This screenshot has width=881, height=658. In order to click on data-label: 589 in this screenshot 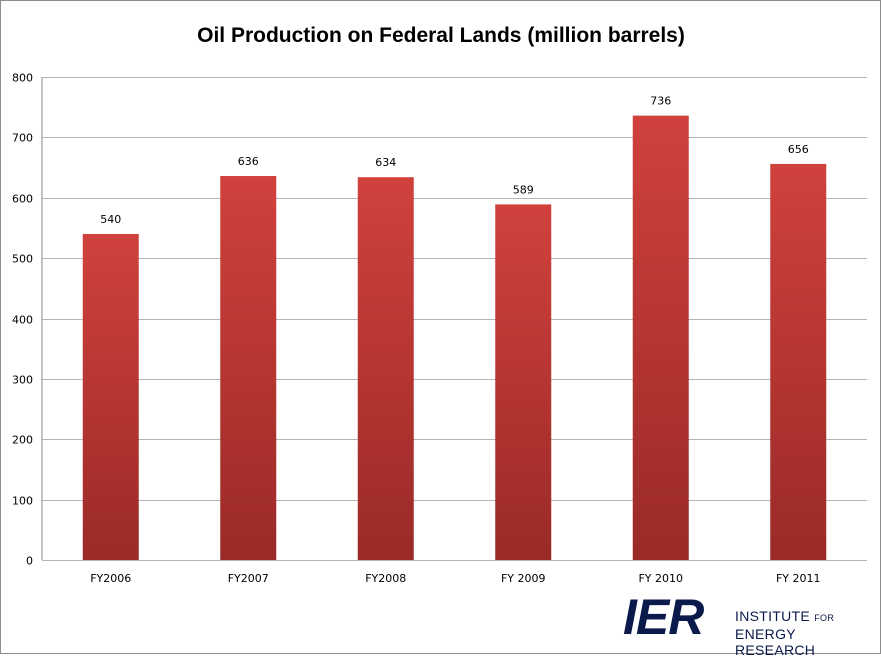, I will do `click(523, 189)`.